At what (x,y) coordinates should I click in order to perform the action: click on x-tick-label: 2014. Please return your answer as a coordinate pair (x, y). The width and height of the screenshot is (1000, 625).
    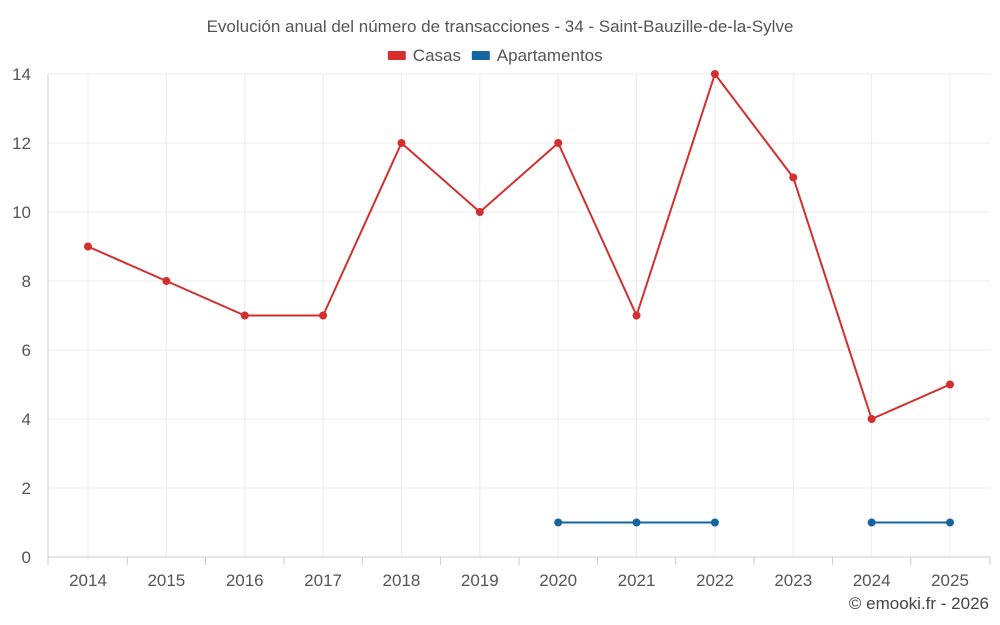
    Looking at the image, I should click on (88, 580).